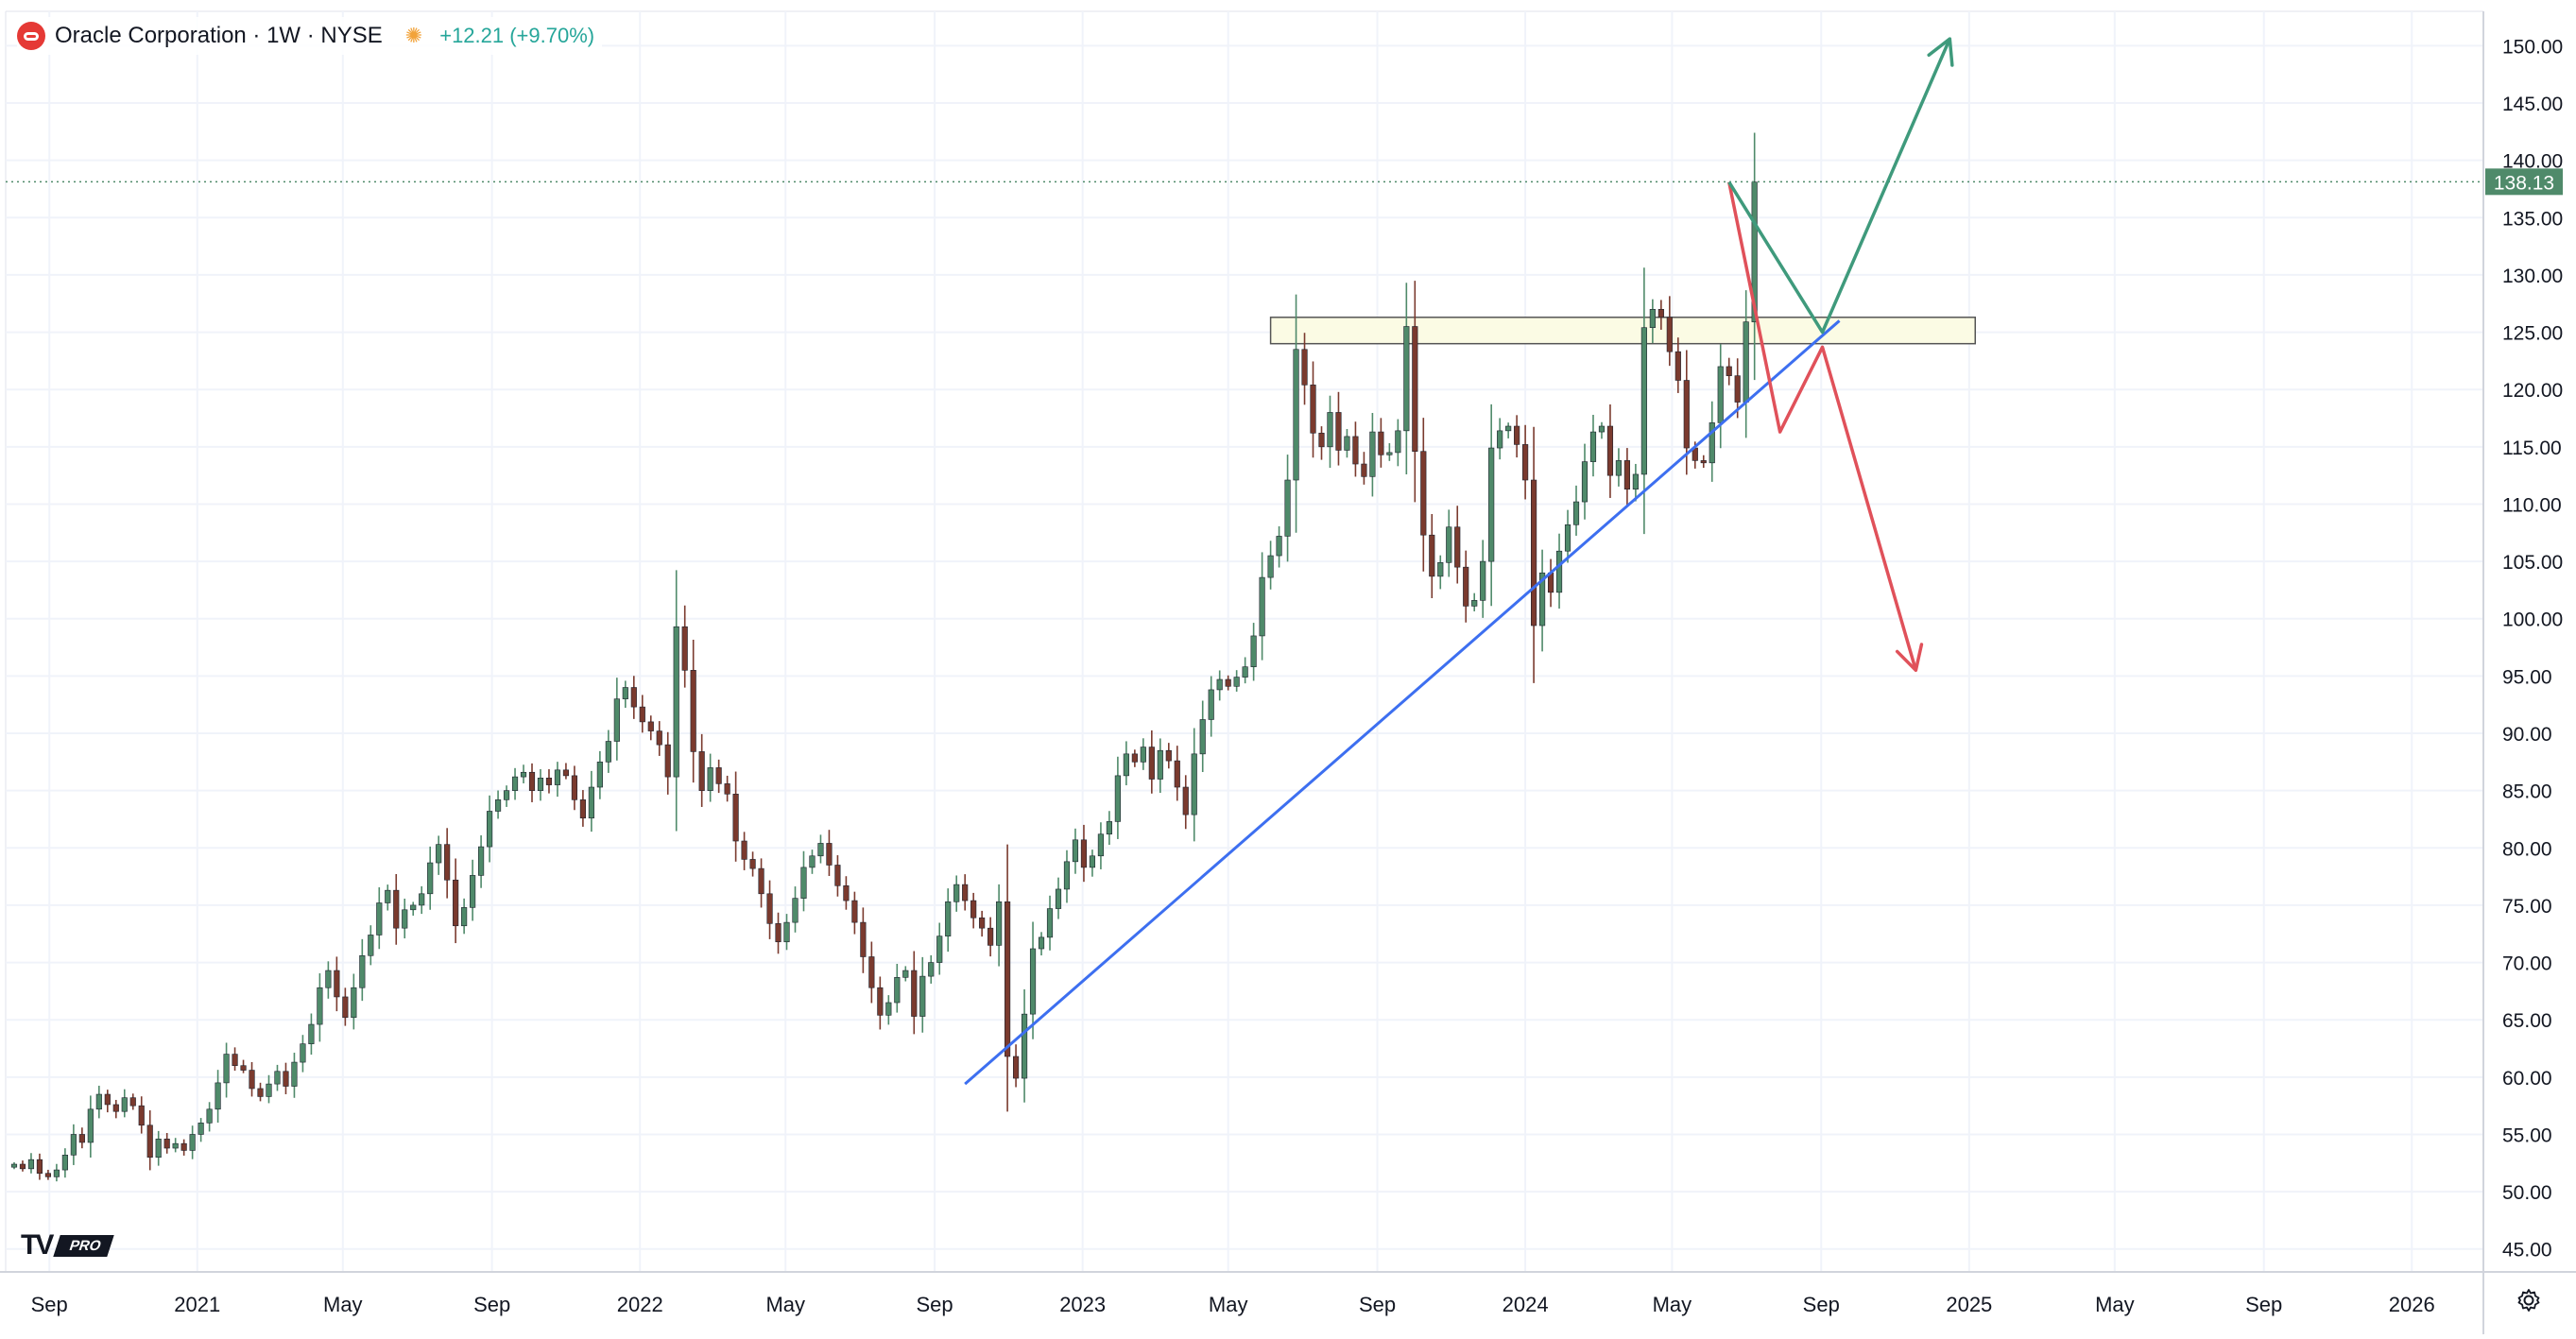 This screenshot has width=2576, height=1339. What do you see at coordinates (640, 1304) in the screenshot?
I see `x-tick-label: 2022` at bounding box center [640, 1304].